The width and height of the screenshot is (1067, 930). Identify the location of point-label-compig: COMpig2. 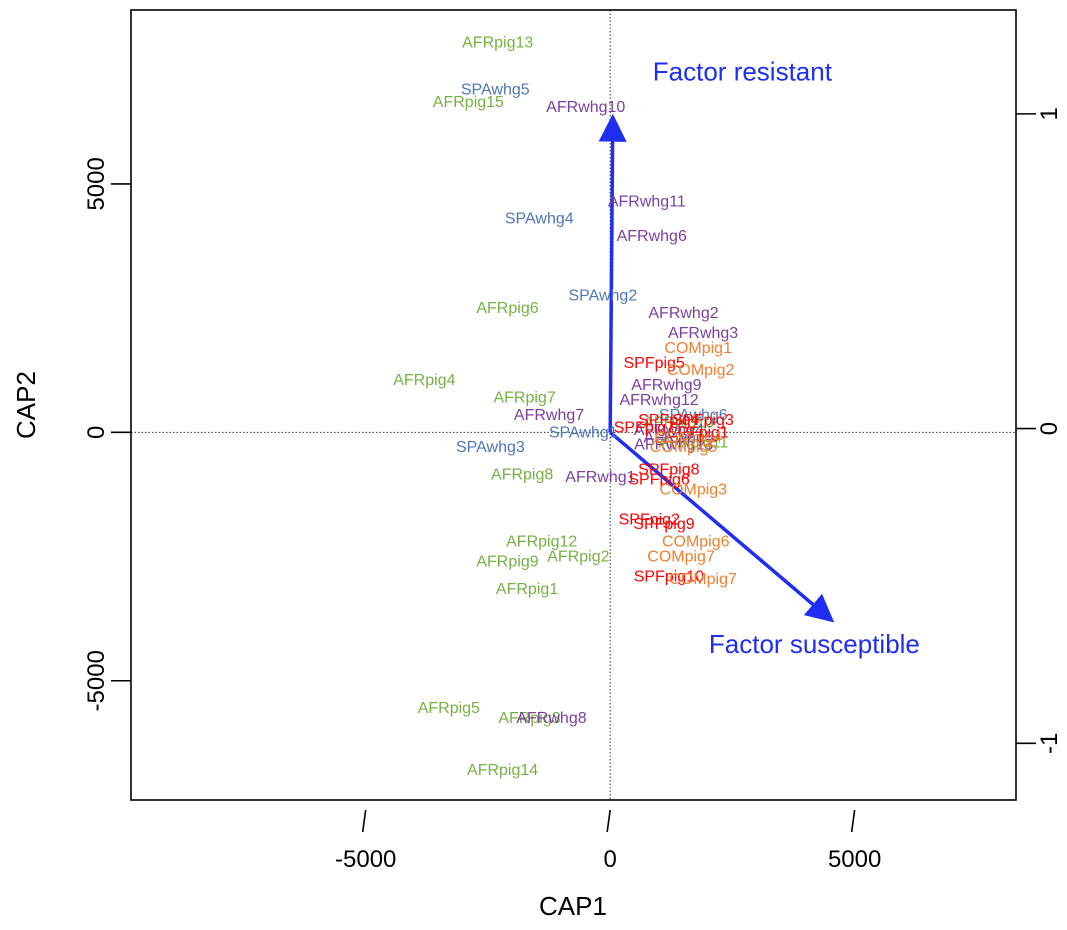
(701, 370).